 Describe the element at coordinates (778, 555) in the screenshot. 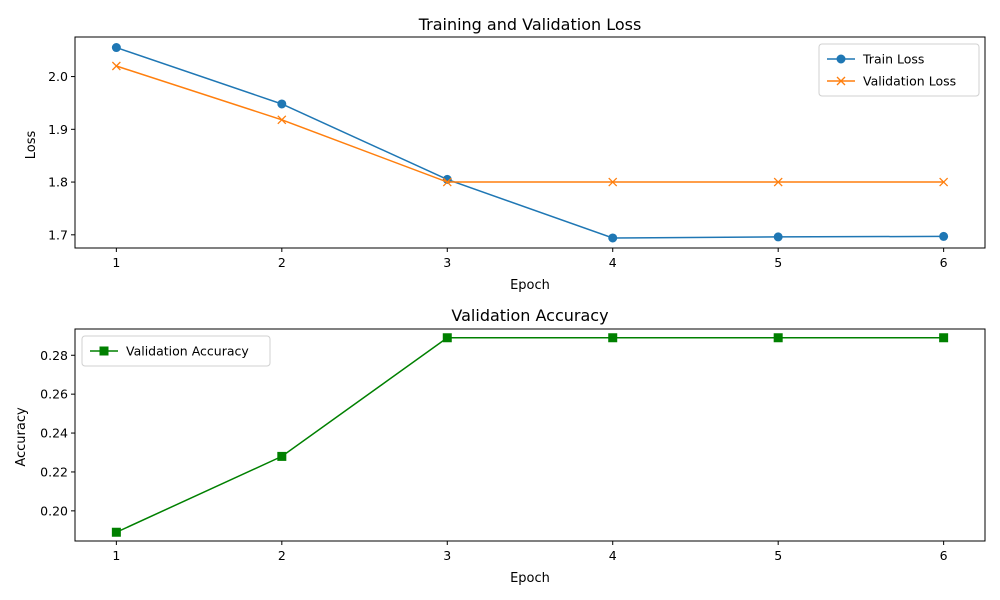

I see `accuracy-chart-xtick-label: 5` at that location.